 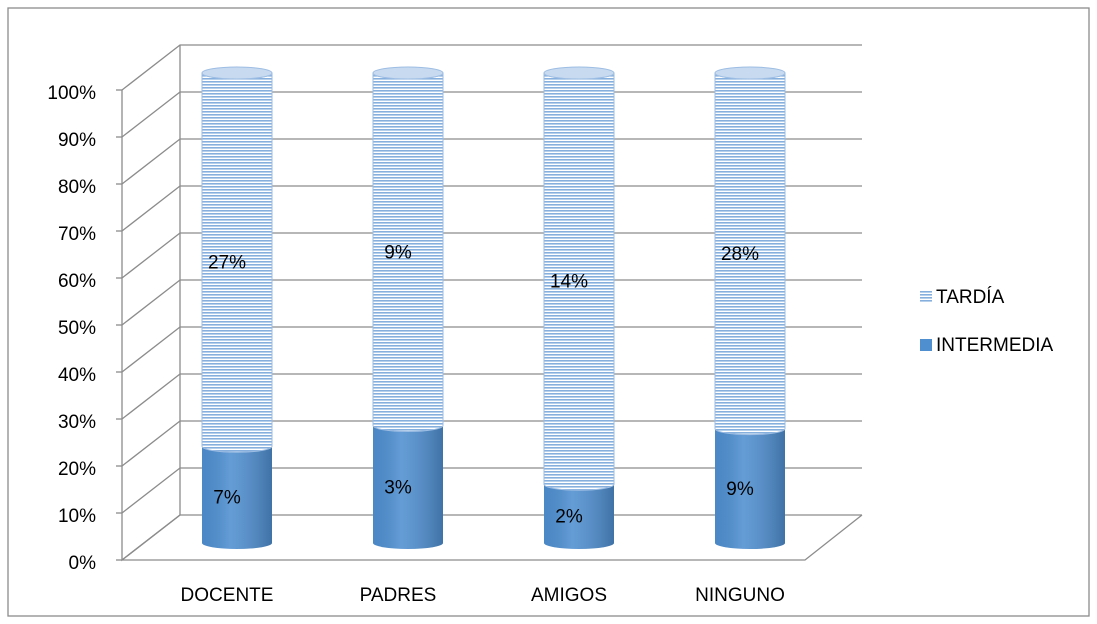 What do you see at coordinates (77, 234) in the screenshot?
I see `y-tick-label: 70%` at bounding box center [77, 234].